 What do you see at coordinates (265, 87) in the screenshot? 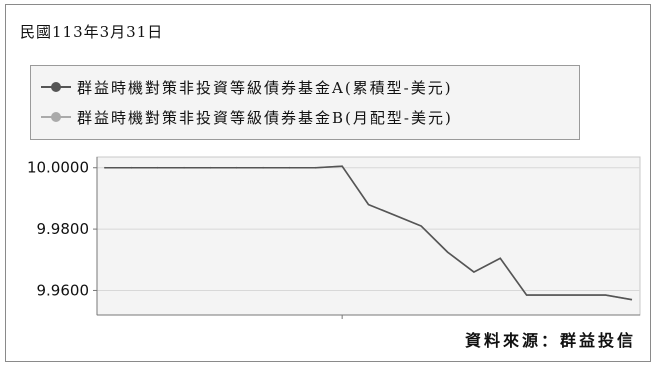
I see `legend-label-a: 群益時機對策非投資等級債券基金A(累積型-美元)` at bounding box center [265, 87].